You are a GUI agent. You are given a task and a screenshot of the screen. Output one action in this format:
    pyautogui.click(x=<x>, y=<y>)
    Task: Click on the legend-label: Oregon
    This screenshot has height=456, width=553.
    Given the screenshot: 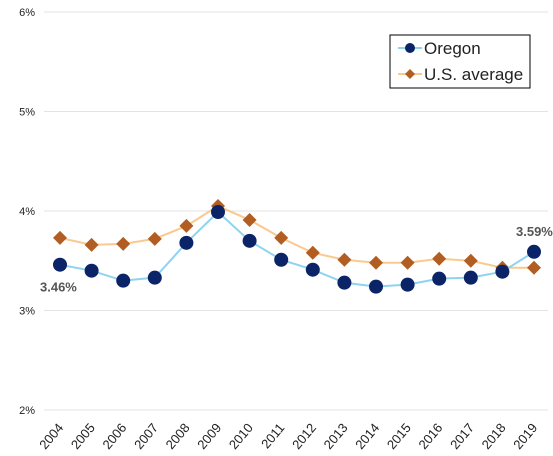 What is the action you would take?
    pyautogui.click(x=452, y=48)
    